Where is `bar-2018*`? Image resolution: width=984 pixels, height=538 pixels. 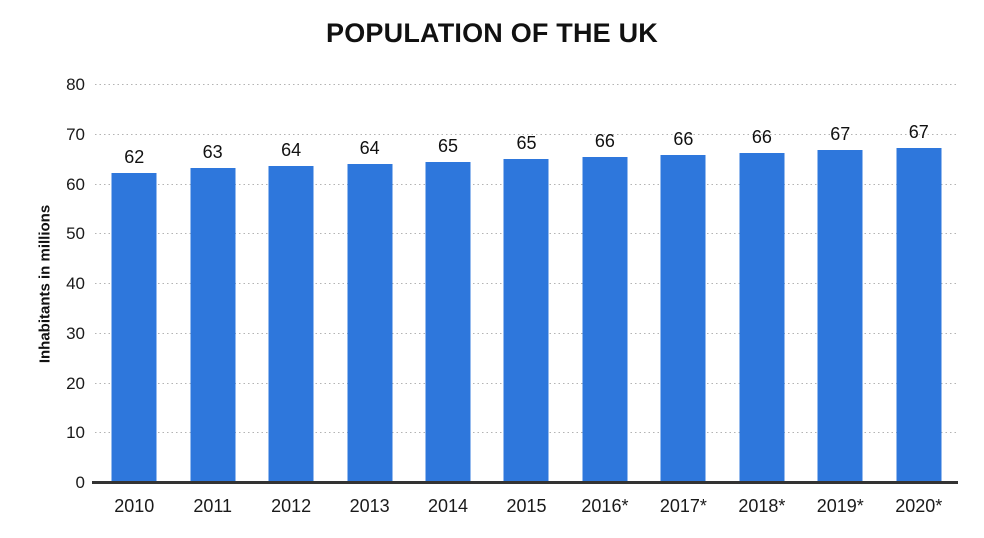 bar-2018* is located at coordinates (762, 317).